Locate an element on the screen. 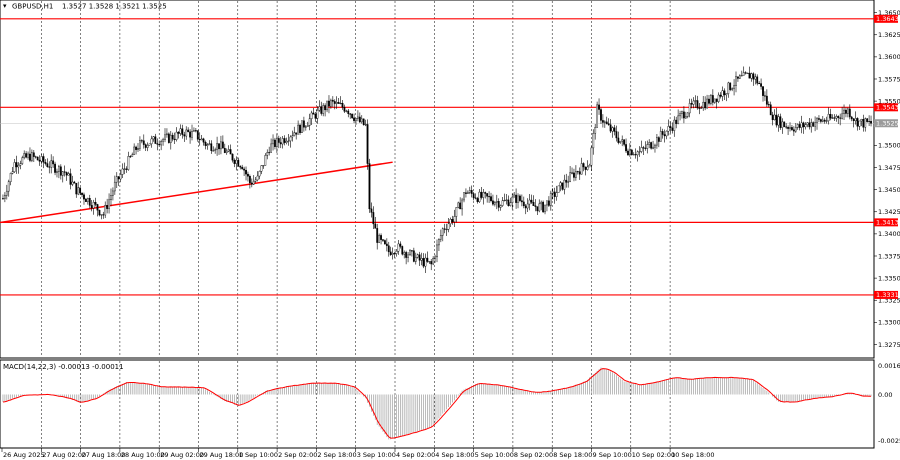 The image size is (900, 460). macd-axis: 0.00162 0.00 -0.00258 is located at coordinates (889, 403).